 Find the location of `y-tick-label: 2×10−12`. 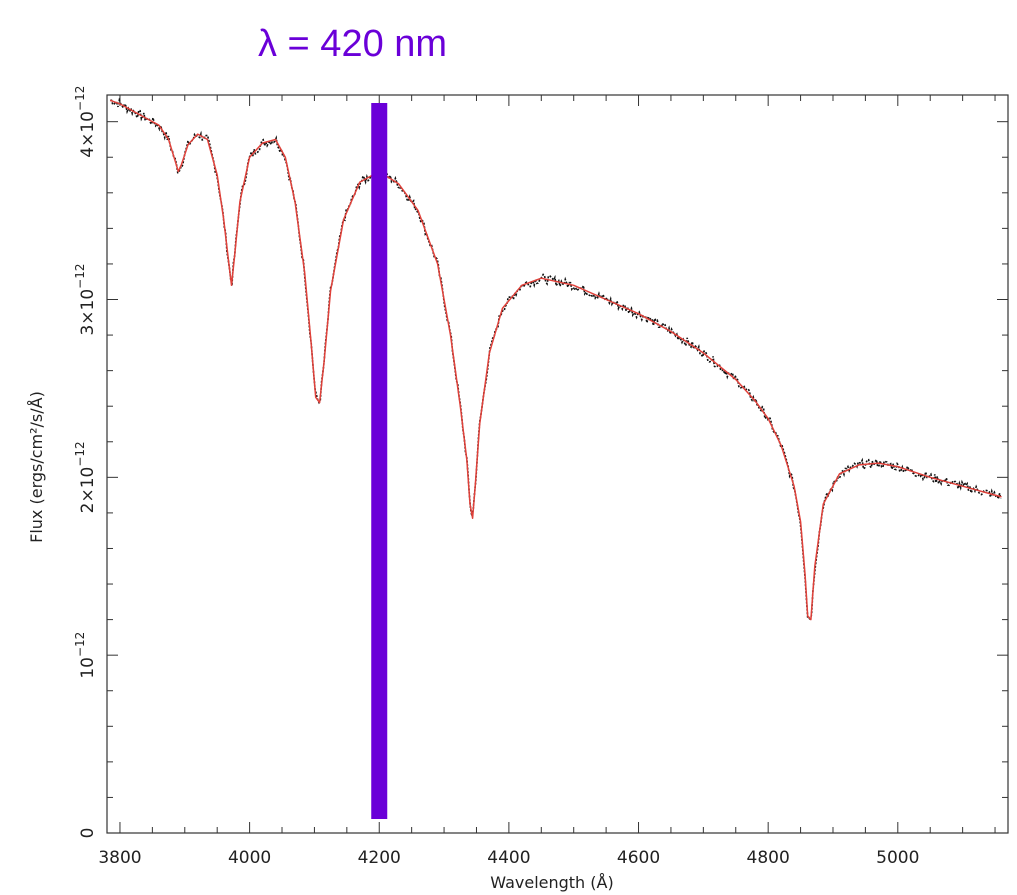

y-tick-label: 2×10−12 is located at coordinates (85, 477).